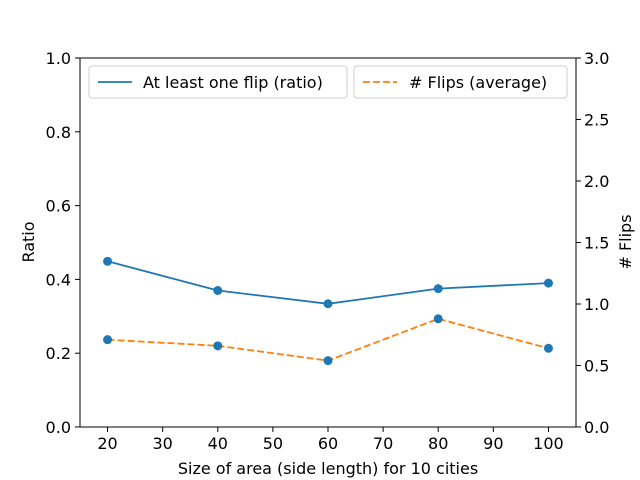  What do you see at coordinates (596, 427) in the screenshot?
I see `y2-tick-label: 0.0` at bounding box center [596, 427].